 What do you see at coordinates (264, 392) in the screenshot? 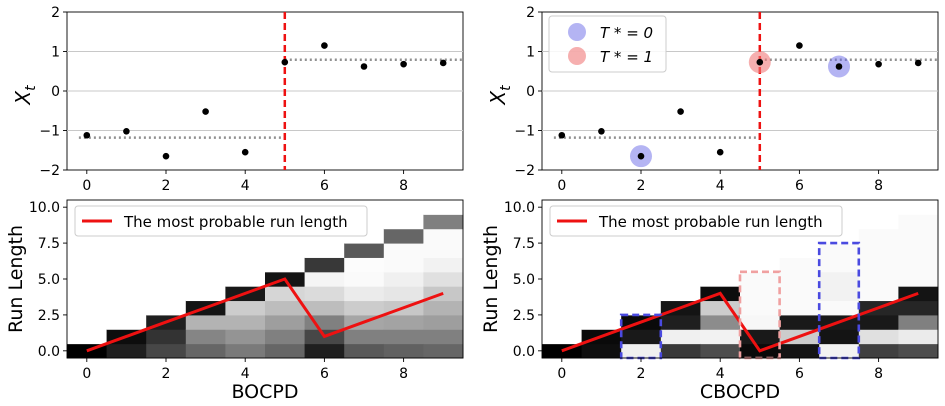
I see `bottom-left-x-axis-label: BOCPD` at bounding box center [264, 392].